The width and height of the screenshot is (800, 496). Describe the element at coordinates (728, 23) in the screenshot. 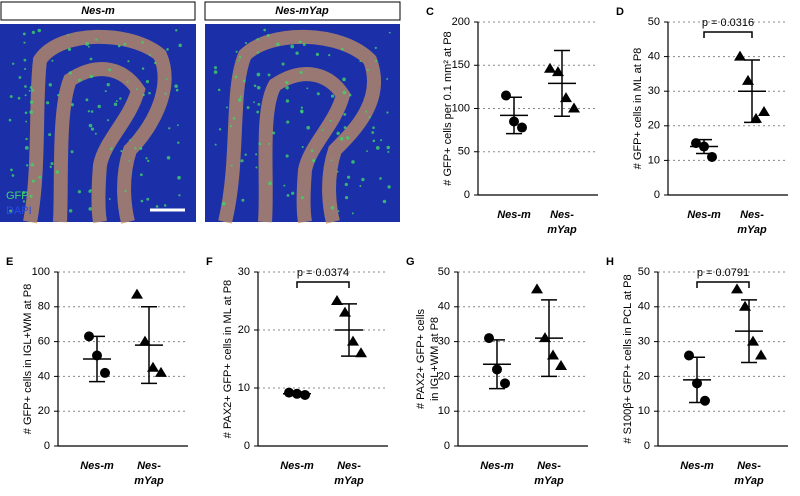

I see `p-value: p = 0.0316` at that location.